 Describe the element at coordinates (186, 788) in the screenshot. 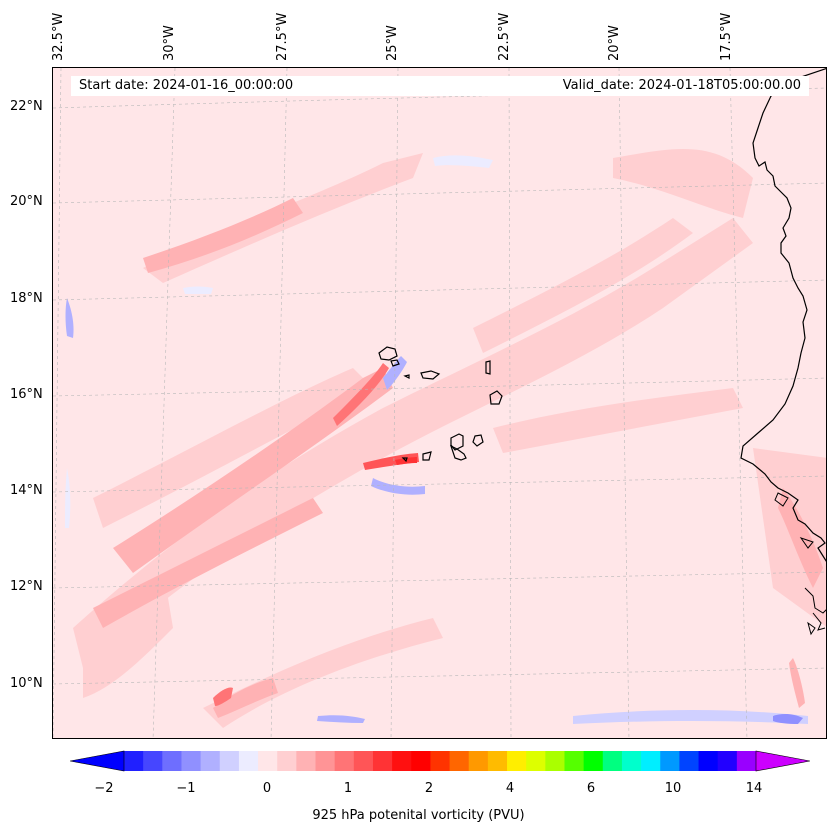

I see `colorbar-tick: −1` at that location.